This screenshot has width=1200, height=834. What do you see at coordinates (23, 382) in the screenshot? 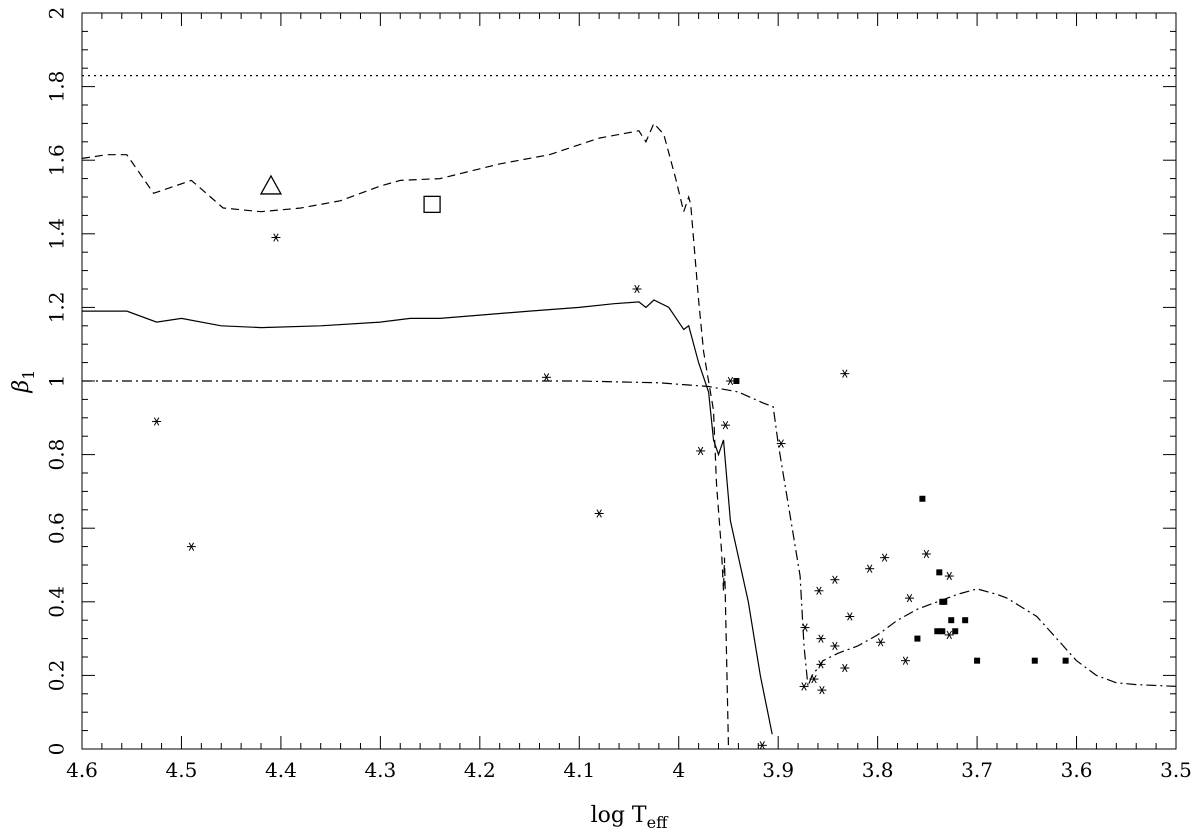
I see `y-axis-label: β1` at bounding box center [23, 382].